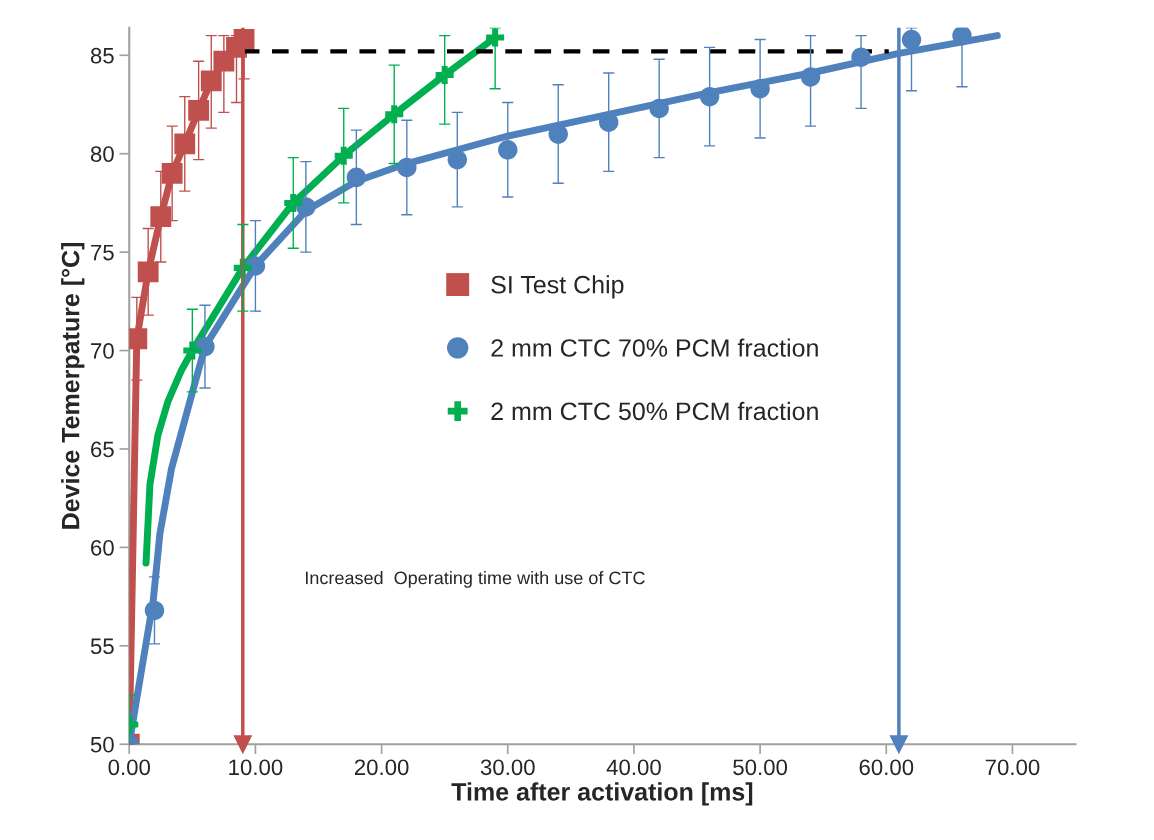 Image resolution: width=1154 pixels, height=840 pixels. I want to click on y-tick-label: 55, so click(102, 646).